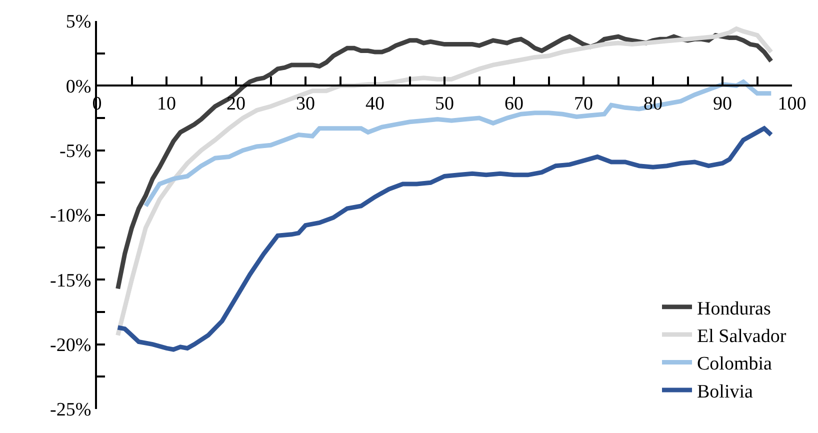 This screenshot has height=433, width=818. Describe the element at coordinates (583, 103) in the screenshot. I see `x-tick-label: 70` at that location.